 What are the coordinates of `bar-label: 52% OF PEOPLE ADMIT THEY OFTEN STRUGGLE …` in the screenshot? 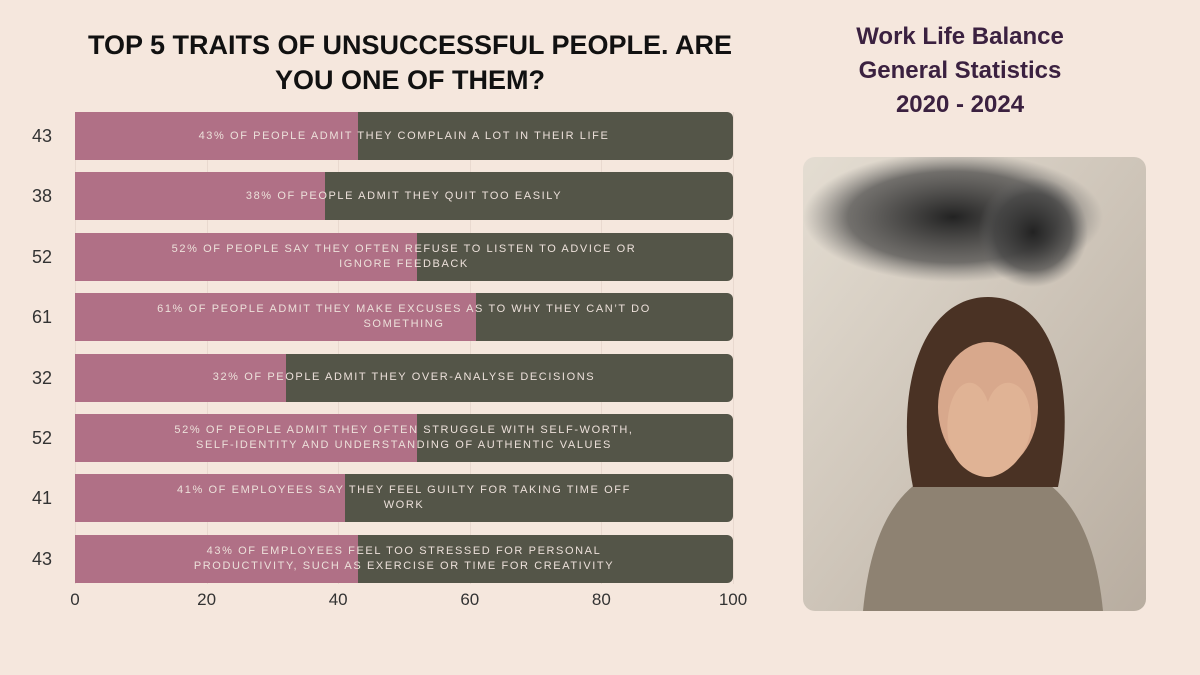 It's located at (404, 437).